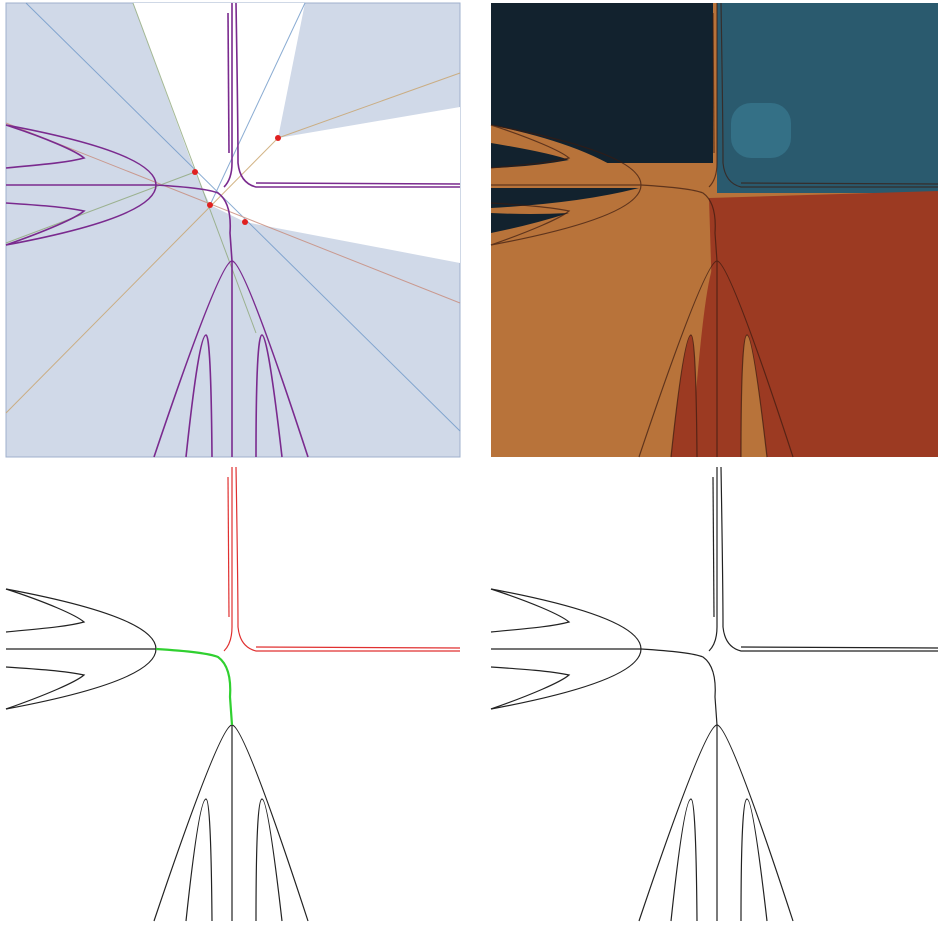 This screenshot has height=927, width=938. What do you see at coordinates (761, 130) in the screenshot?
I see `basin-teal-core` at bounding box center [761, 130].